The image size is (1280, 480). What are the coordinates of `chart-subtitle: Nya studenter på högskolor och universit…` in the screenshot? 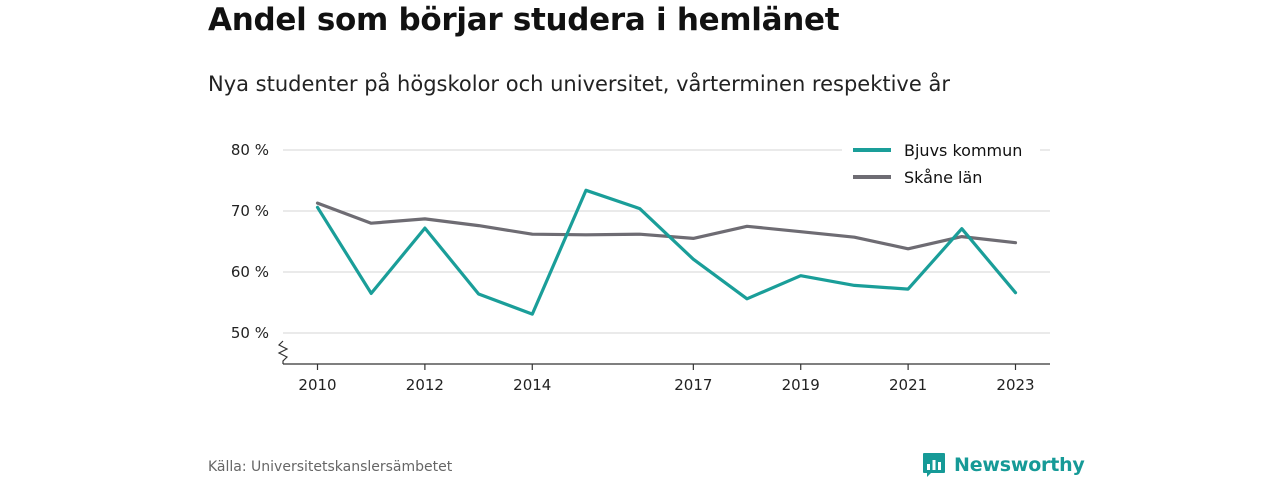 It's located at (579, 84).